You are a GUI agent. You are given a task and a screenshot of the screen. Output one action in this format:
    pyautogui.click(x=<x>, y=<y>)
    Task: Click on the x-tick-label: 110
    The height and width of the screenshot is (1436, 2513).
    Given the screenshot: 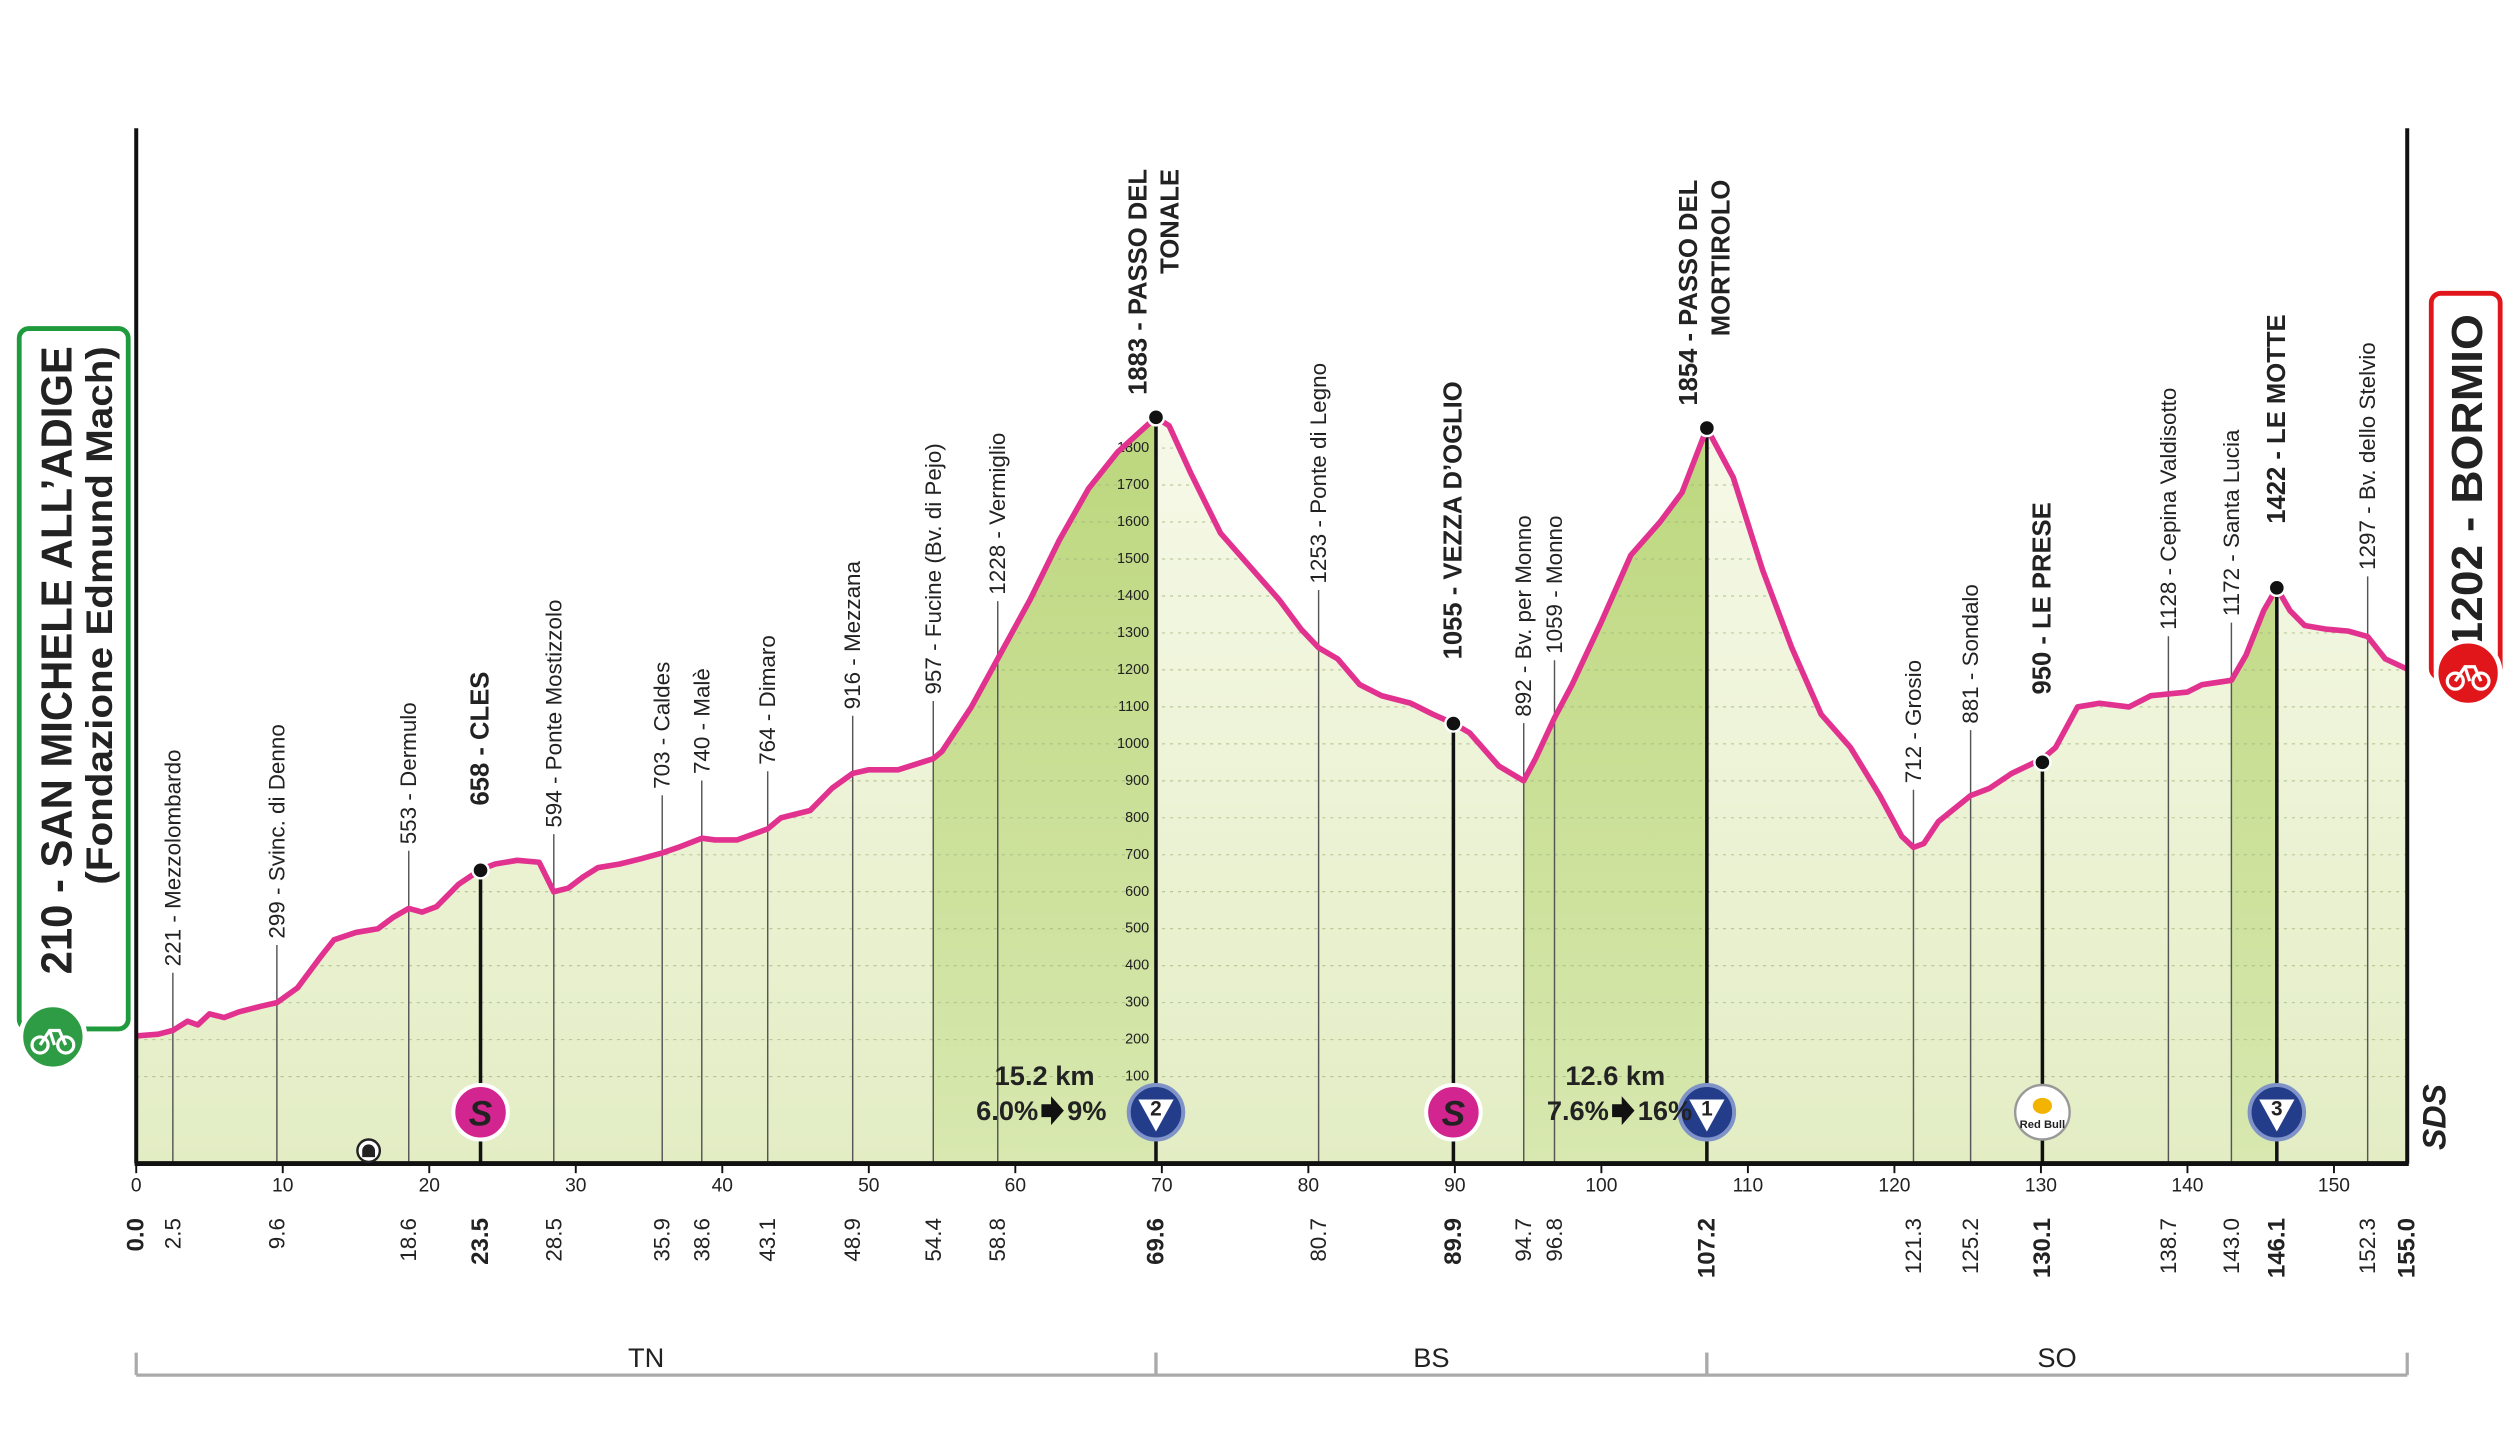 What is the action you would take?
    pyautogui.click(x=1748, y=1185)
    